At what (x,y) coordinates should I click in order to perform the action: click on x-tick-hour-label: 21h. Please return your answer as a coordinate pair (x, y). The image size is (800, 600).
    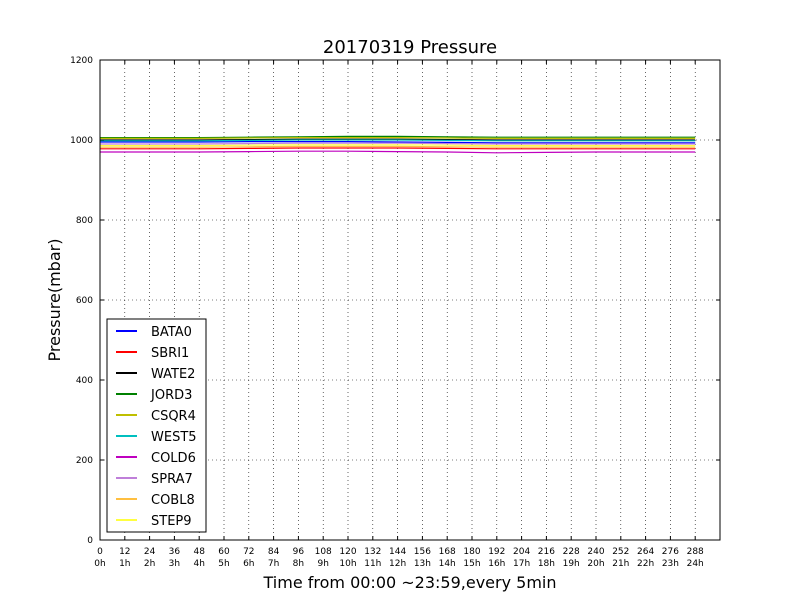
    Looking at the image, I should click on (620, 564).